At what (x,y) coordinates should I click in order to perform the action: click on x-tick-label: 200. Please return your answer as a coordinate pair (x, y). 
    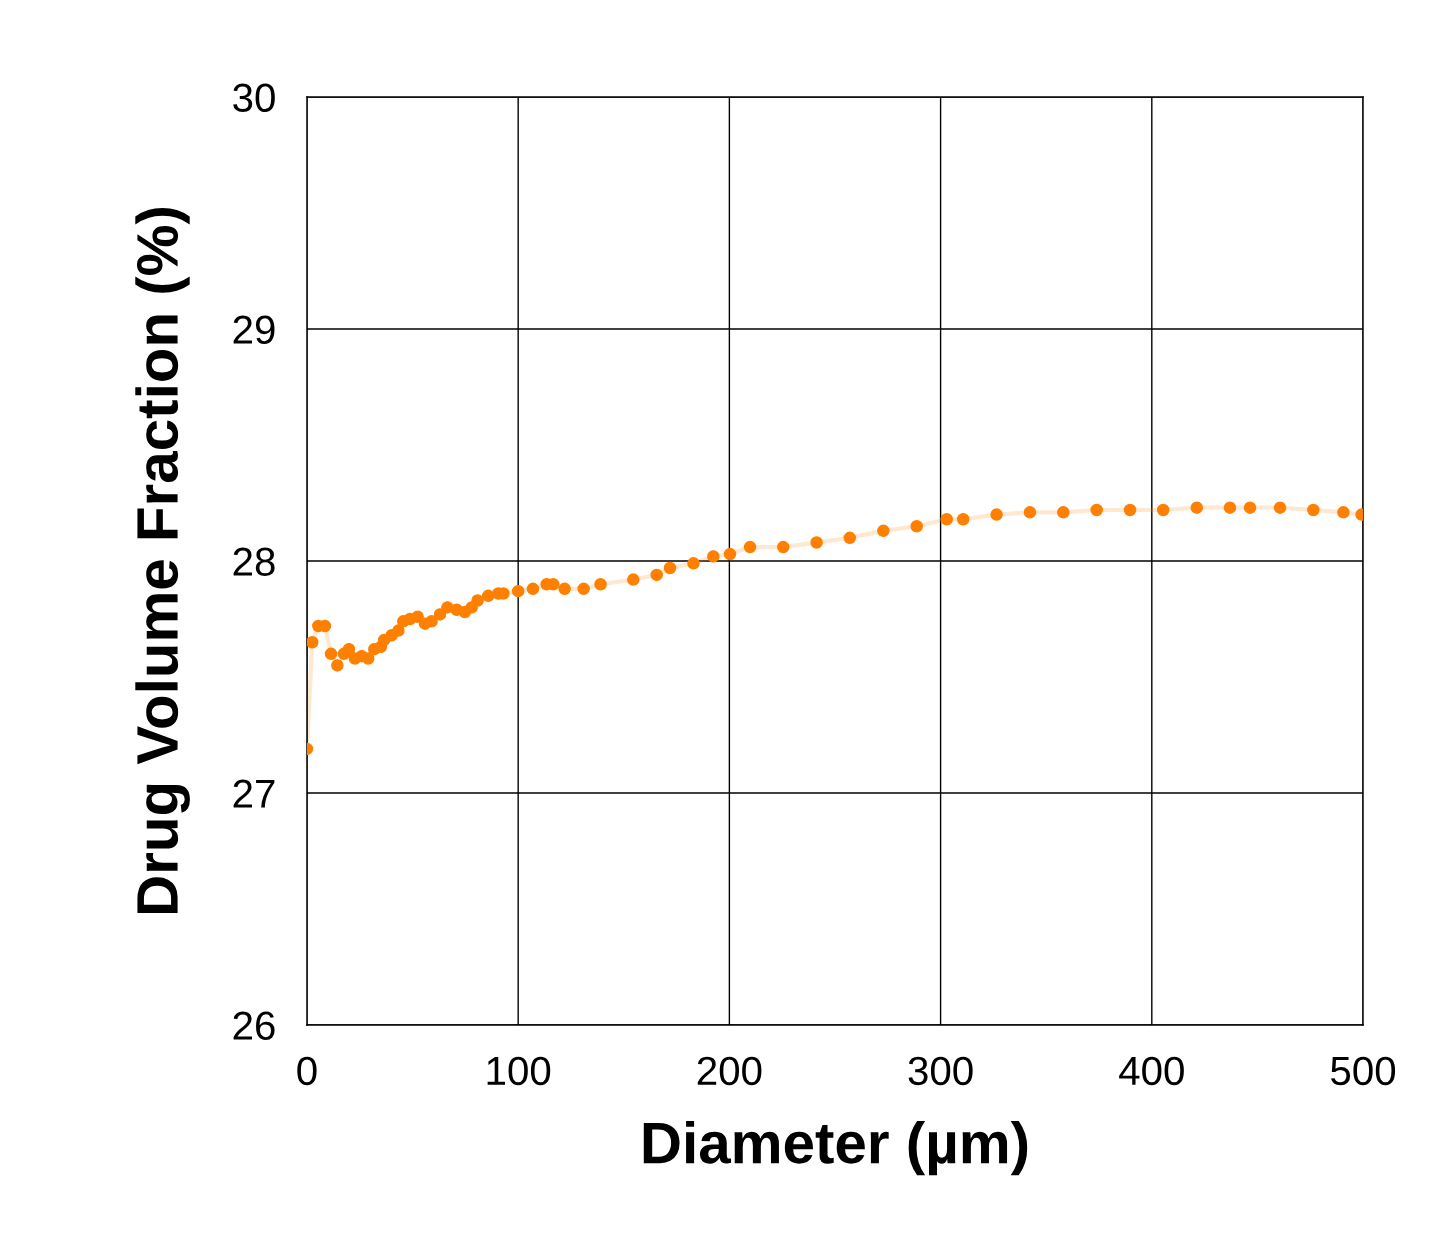
    Looking at the image, I should click on (729, 1071).